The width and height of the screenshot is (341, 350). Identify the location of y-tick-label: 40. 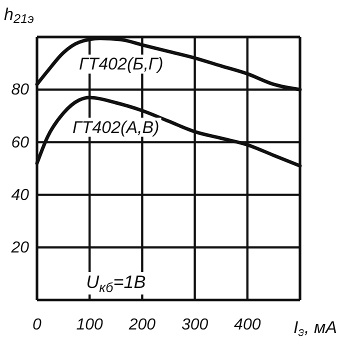
(20, 195).